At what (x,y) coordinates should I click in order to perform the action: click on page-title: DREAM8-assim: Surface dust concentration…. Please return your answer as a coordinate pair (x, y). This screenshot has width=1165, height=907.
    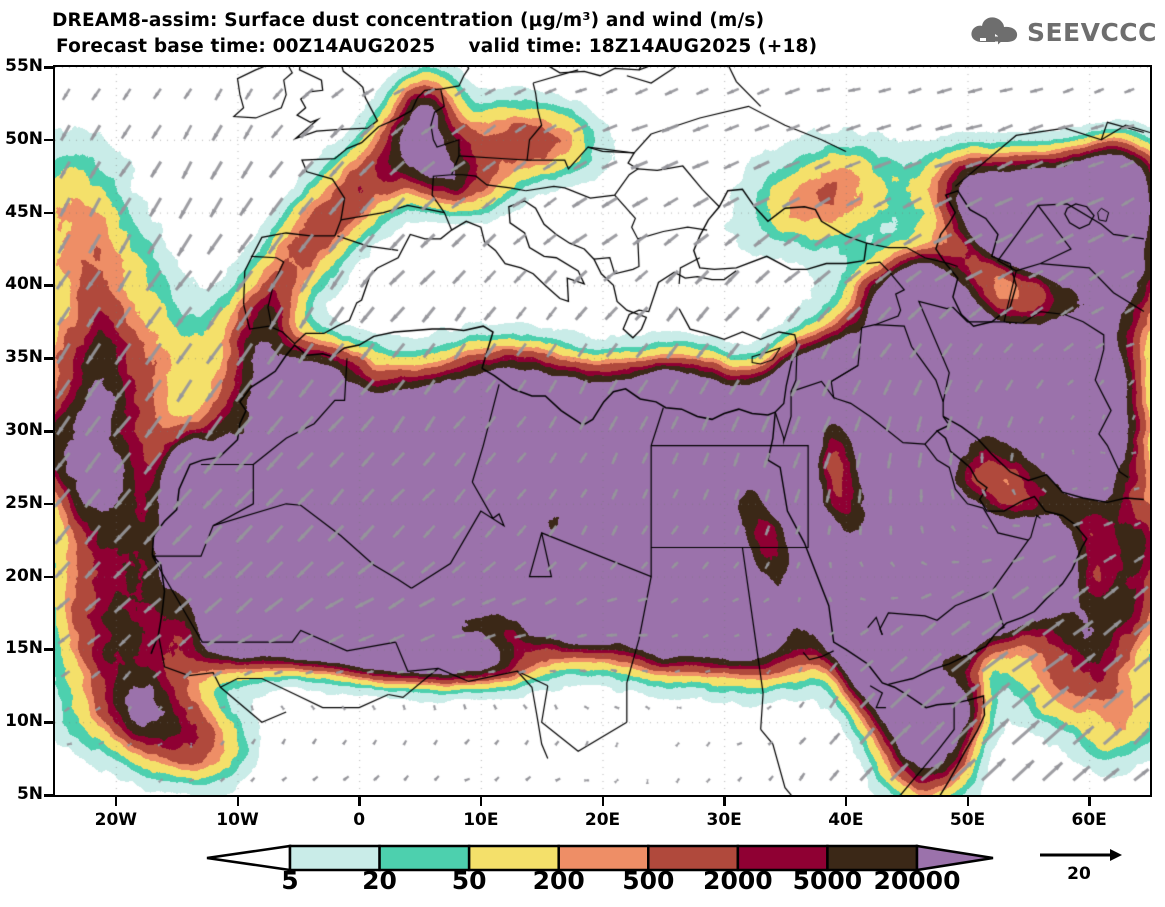
    Looking at the image, I should click on (408, 20).